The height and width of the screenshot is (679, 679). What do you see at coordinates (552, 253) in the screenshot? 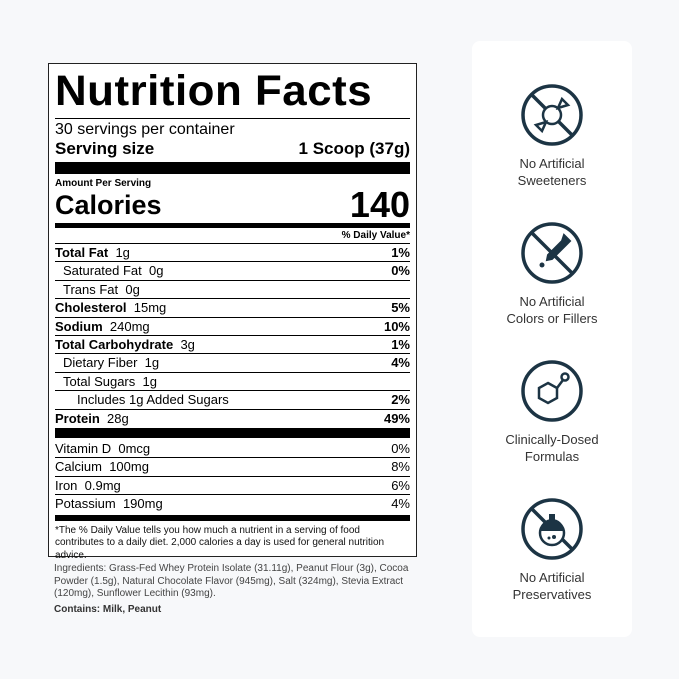
I see `no-dropper-icon` at bounding box center [552, 253].